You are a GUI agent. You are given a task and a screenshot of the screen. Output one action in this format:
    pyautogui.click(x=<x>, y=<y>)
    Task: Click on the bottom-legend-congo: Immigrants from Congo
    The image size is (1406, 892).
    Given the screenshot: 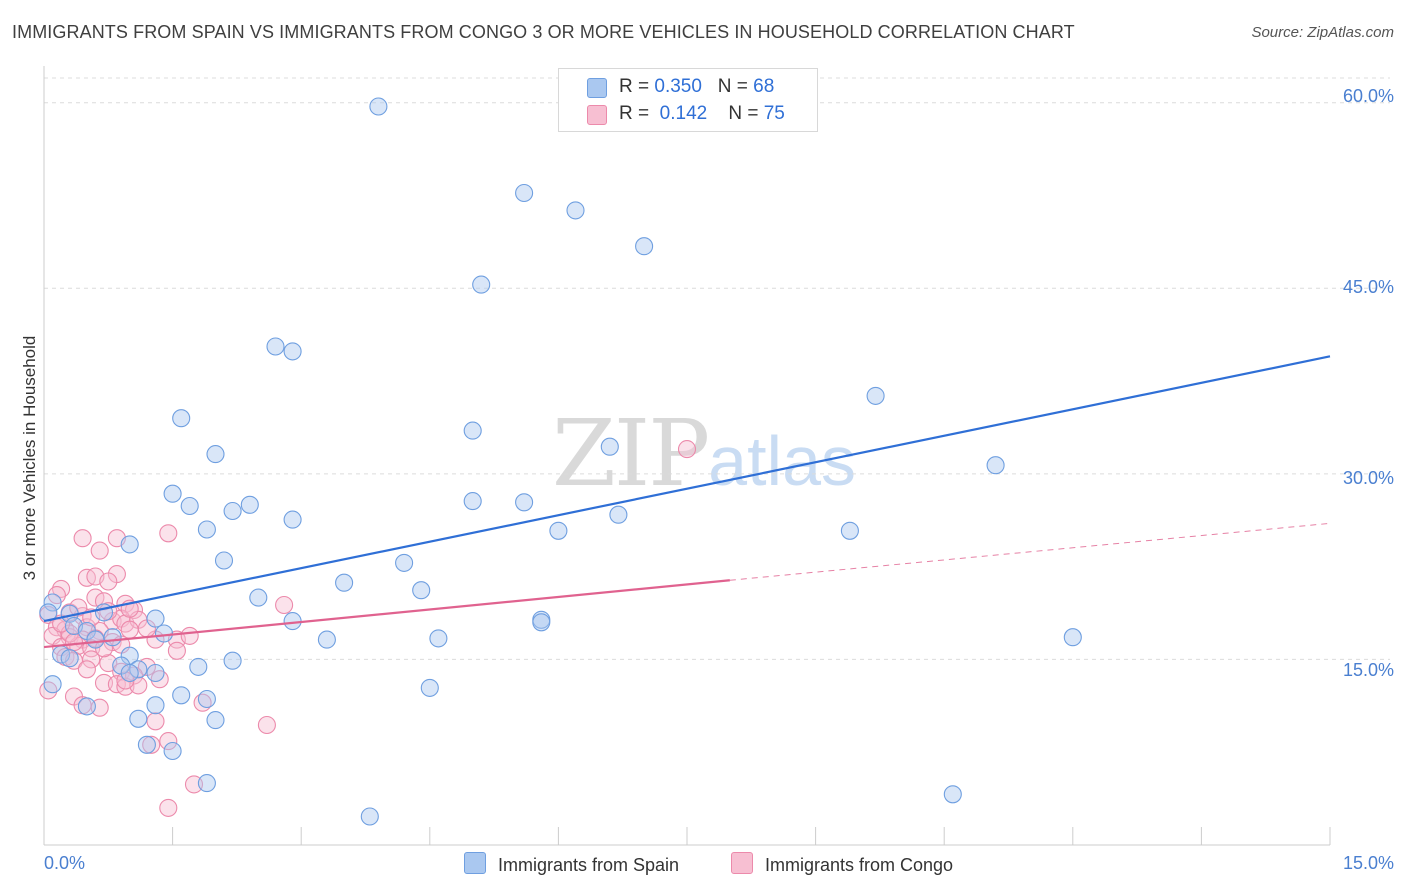 What is the action you would take?
    pyautogui.click(x=842, y=864)
    